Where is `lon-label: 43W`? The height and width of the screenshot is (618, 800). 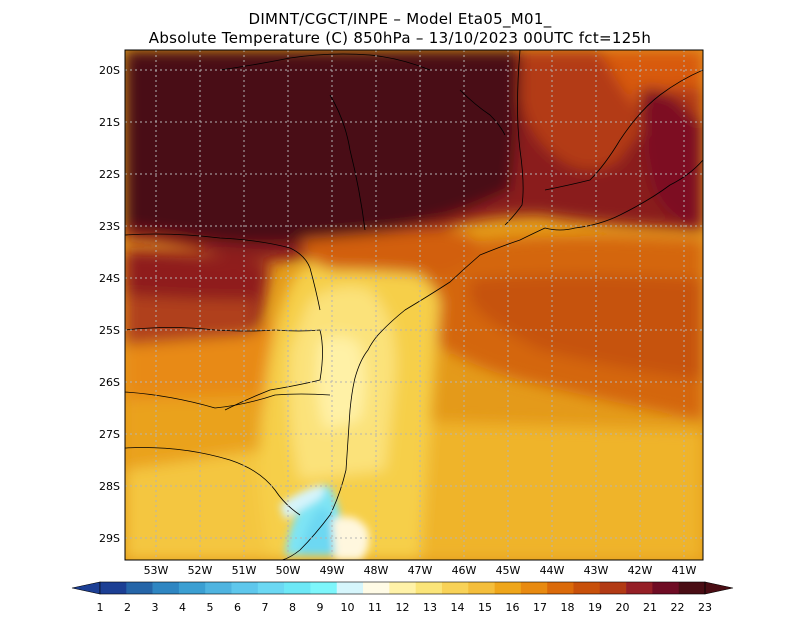
lon-label: 43W is located at coordinates (596, 570).